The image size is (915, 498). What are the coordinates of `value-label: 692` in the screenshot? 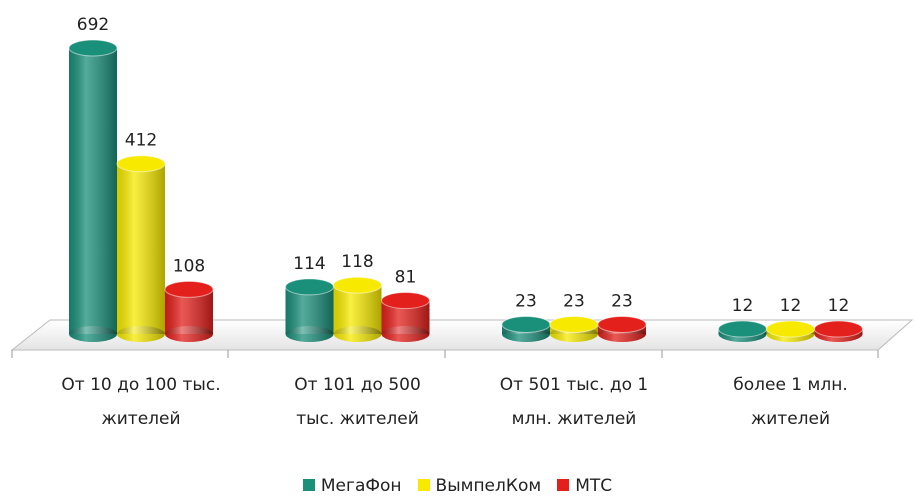 It's located at (93, 25).